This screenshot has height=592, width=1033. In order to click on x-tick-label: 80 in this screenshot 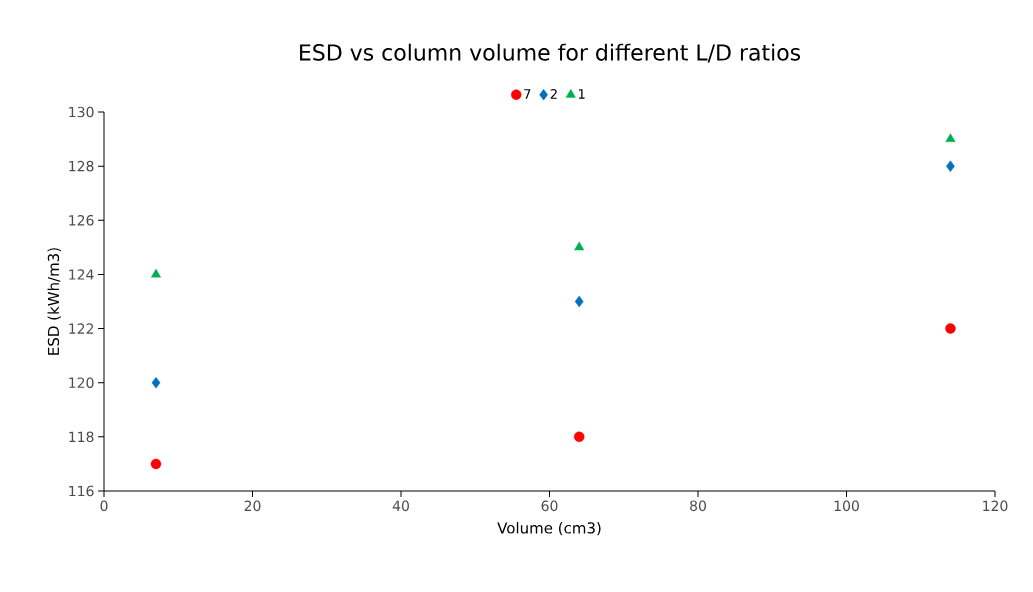, I will do `click(698, 506)`.